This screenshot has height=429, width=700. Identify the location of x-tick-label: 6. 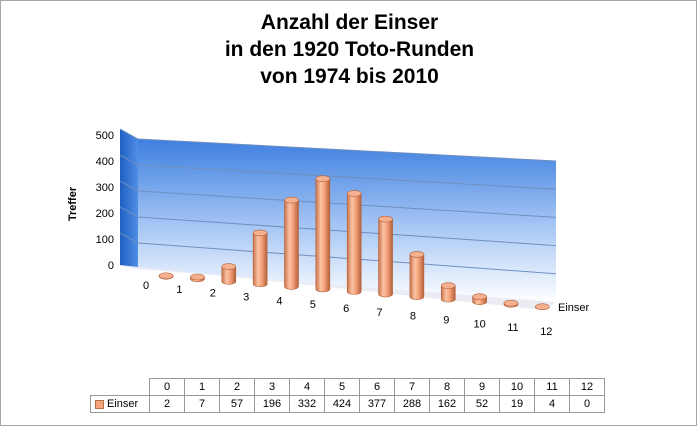
(346, 309).